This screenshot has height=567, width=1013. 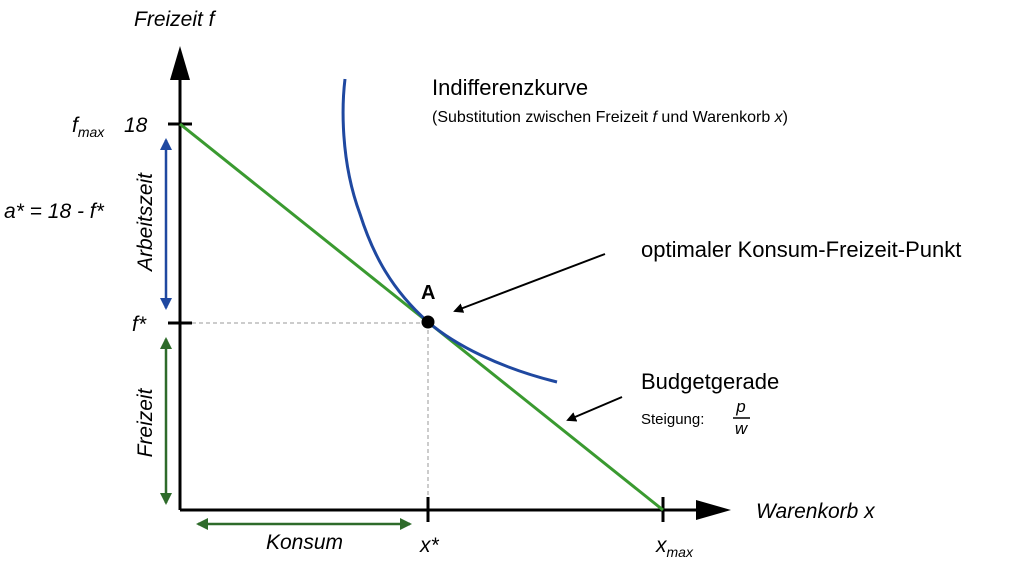 I want to click on konsum-label: Konsum, so click(x=304, y=542).